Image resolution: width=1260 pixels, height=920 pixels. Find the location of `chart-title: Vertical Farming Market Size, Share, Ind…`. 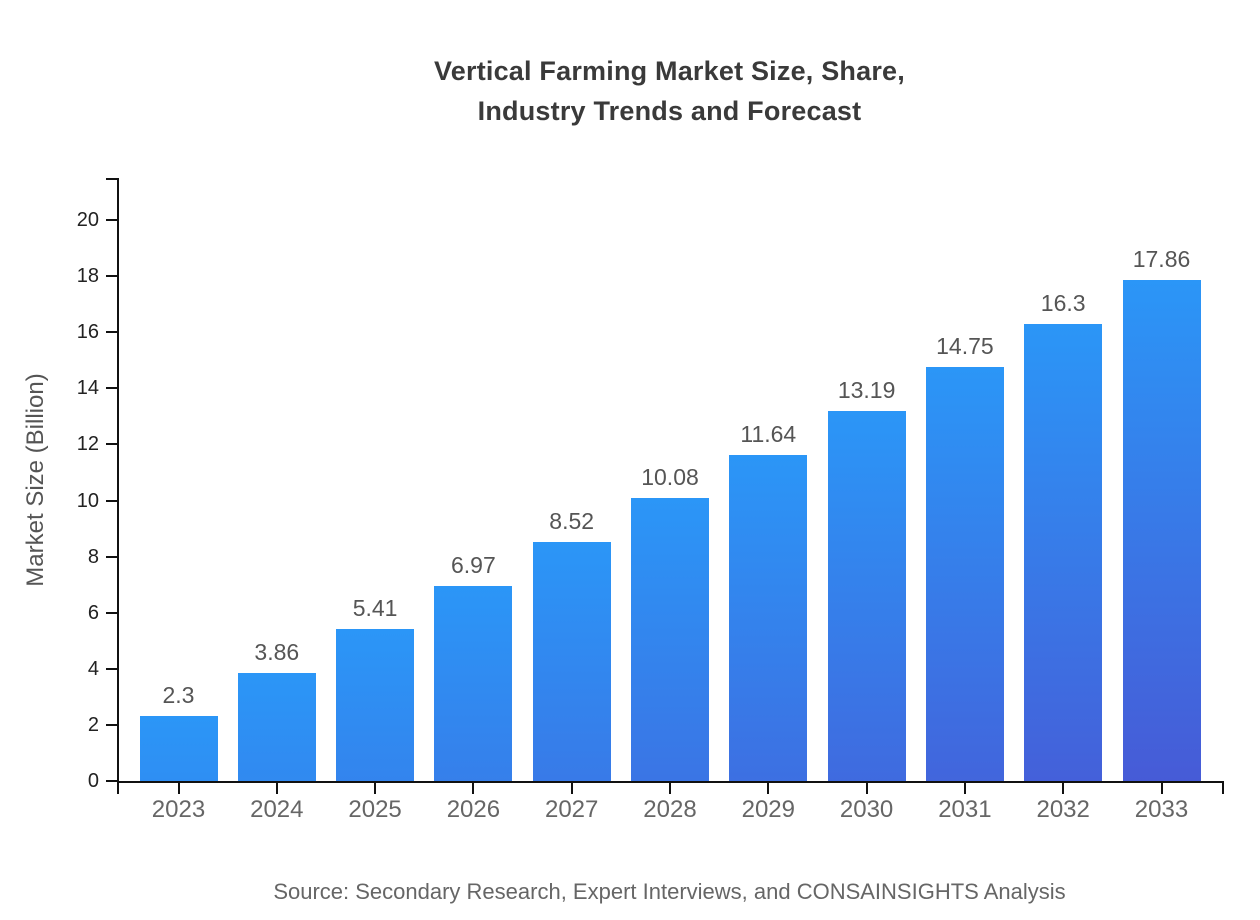

chart-title: Vertical Farming Market Size, Share, Ind… is located at coordinates (669, 91).